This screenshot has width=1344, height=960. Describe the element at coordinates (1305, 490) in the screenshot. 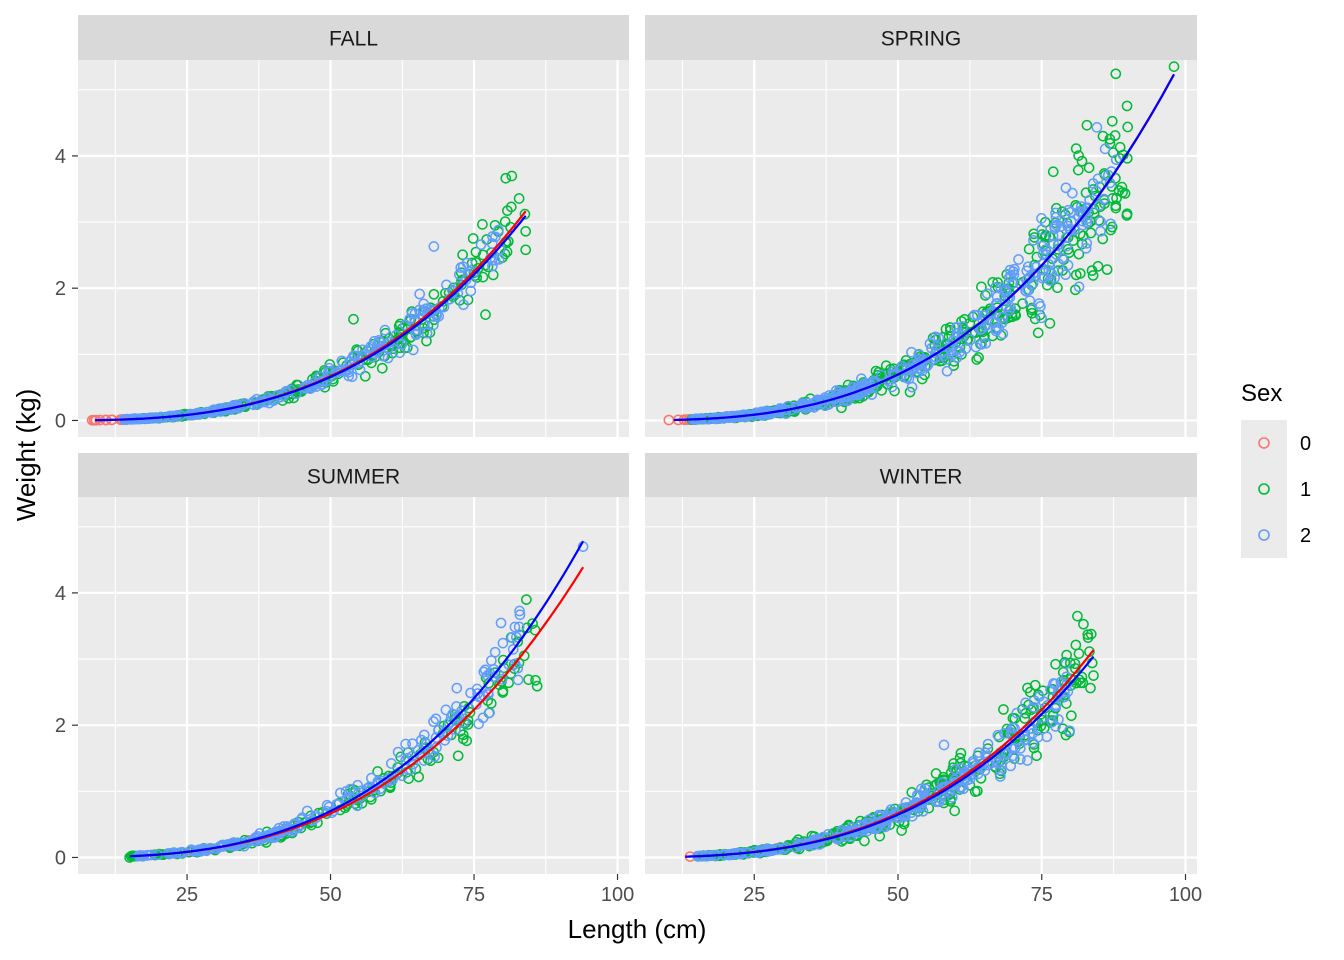

I see `legend-label-1: 1` at that location.